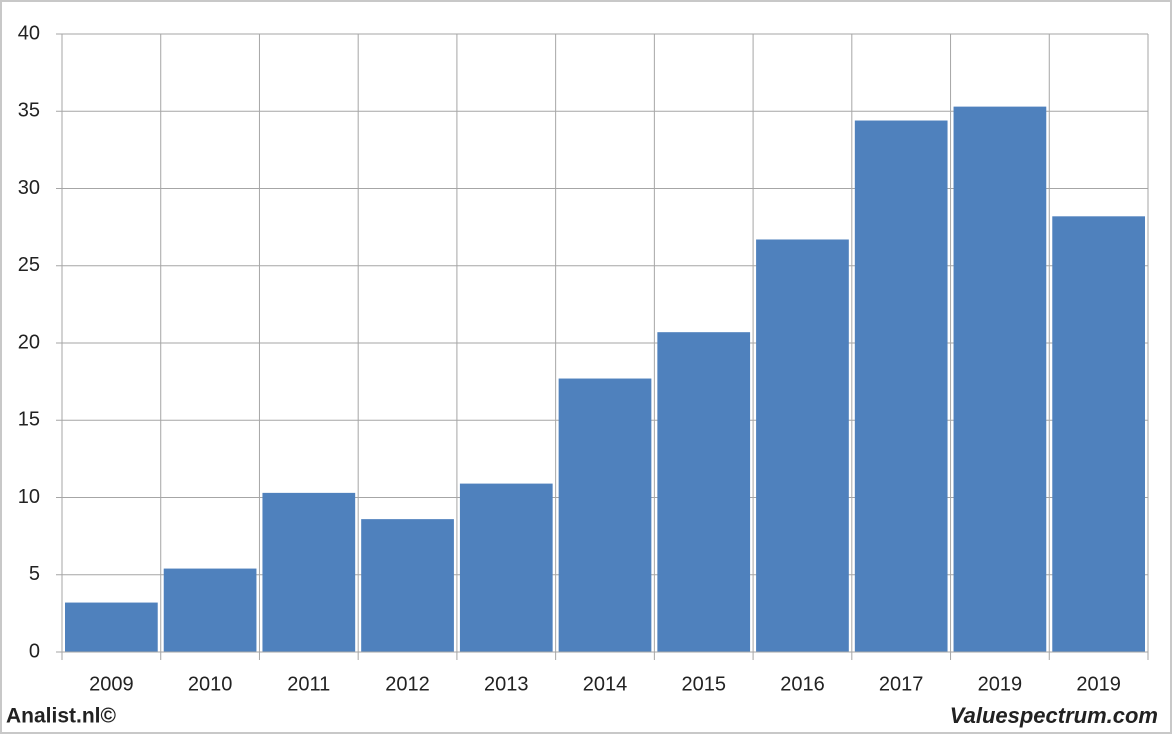 Image resolution: width=1172 pixels, height=734 pixels. What do you see at coordinates (29, 188) in the screenshot?
I see `y-tick-label: 30` at bounding box center [29, 188].